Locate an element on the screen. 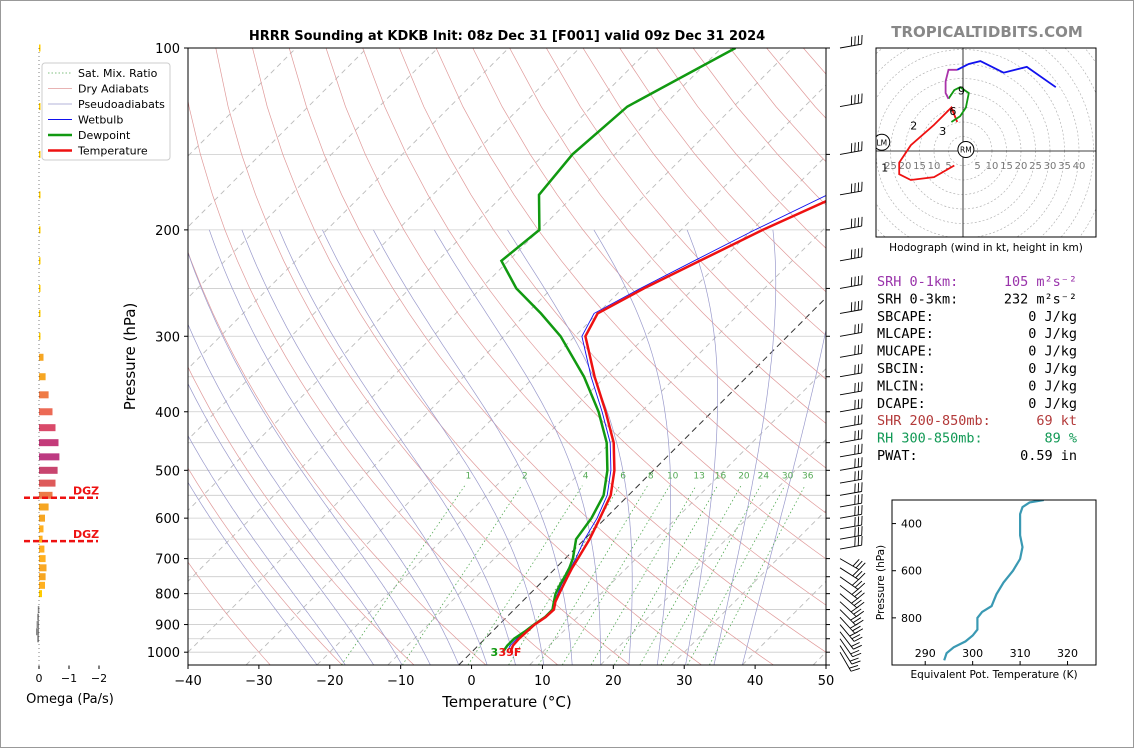 This screenshot has width=1134, height=748. theta-e-y-tick-label: 800 is located at coordinates (911, 618).